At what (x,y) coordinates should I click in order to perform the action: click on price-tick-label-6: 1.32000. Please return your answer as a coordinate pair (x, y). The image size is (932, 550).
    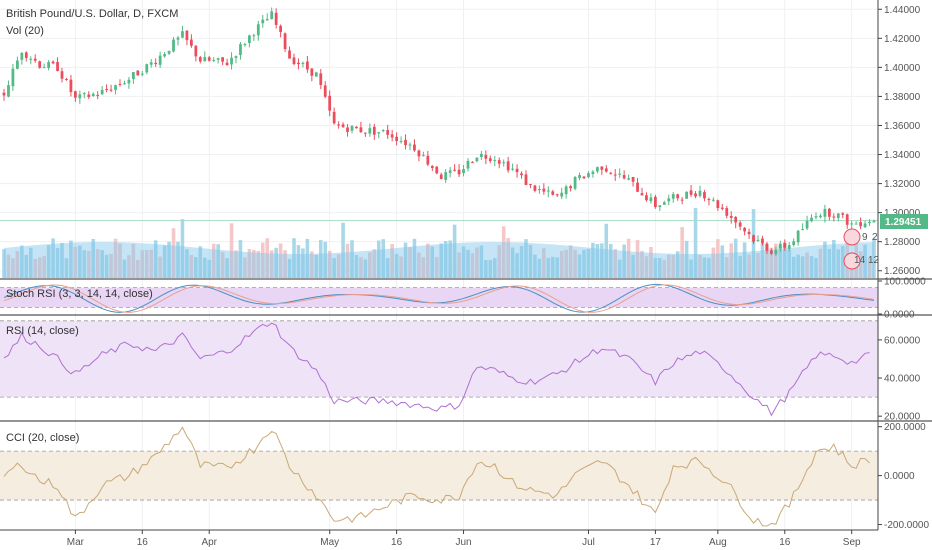
    Looking at the image, I should click on (902, 184).